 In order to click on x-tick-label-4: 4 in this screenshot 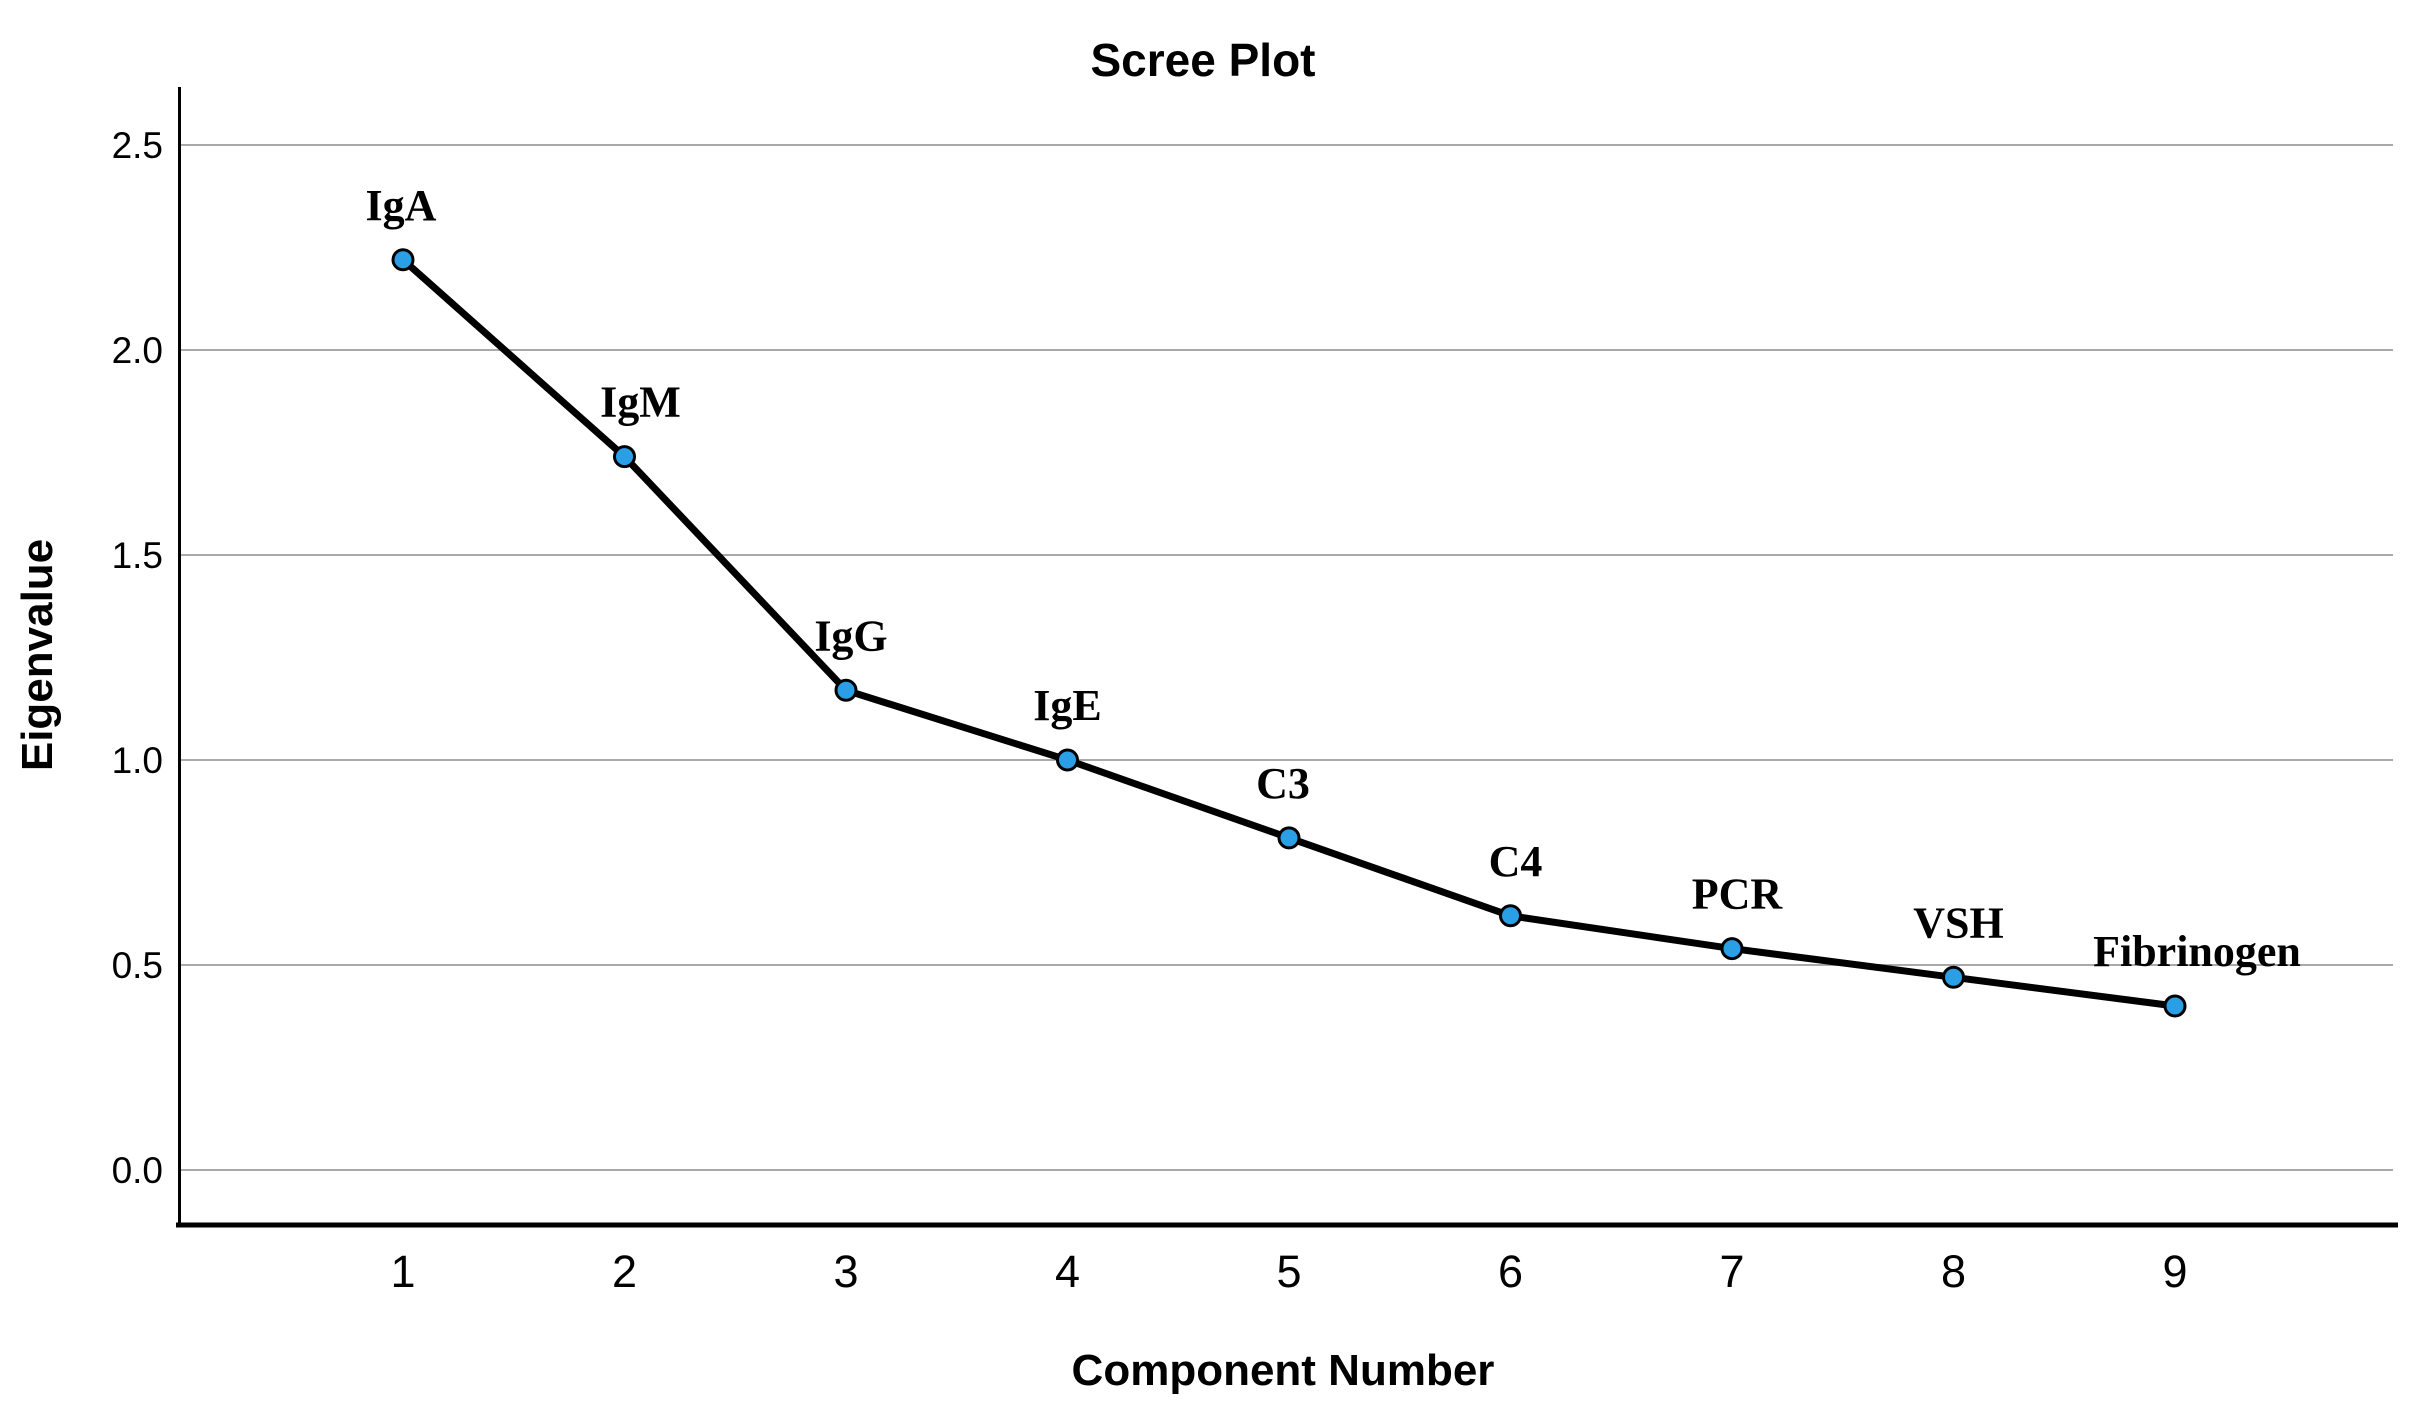, I will do `click(1067, 1271)`.